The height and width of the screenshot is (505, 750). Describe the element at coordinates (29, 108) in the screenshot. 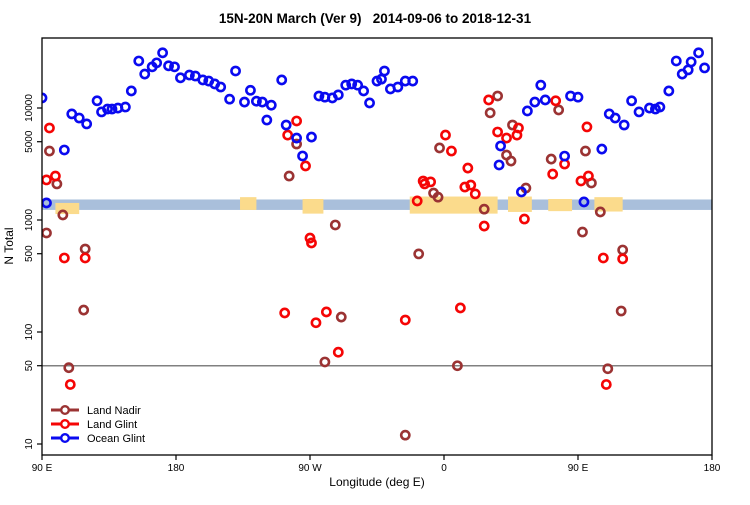

I see `y-tick-label: 10000` at that location.